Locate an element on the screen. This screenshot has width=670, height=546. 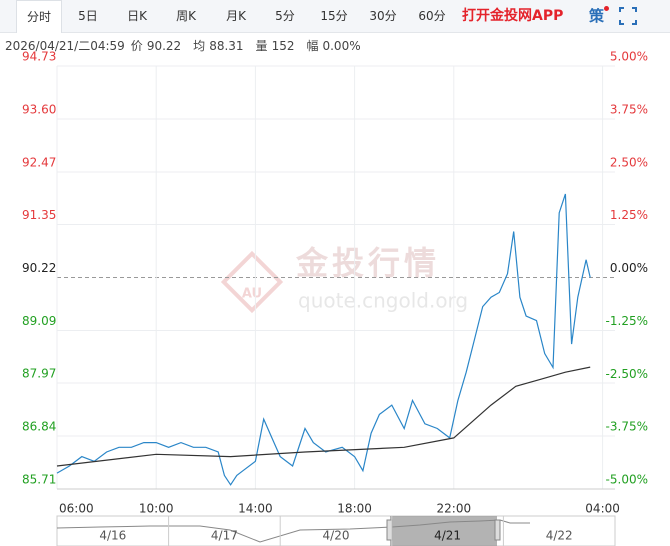
app-link: 打开金投网APP is located at coordinates (513, 16).